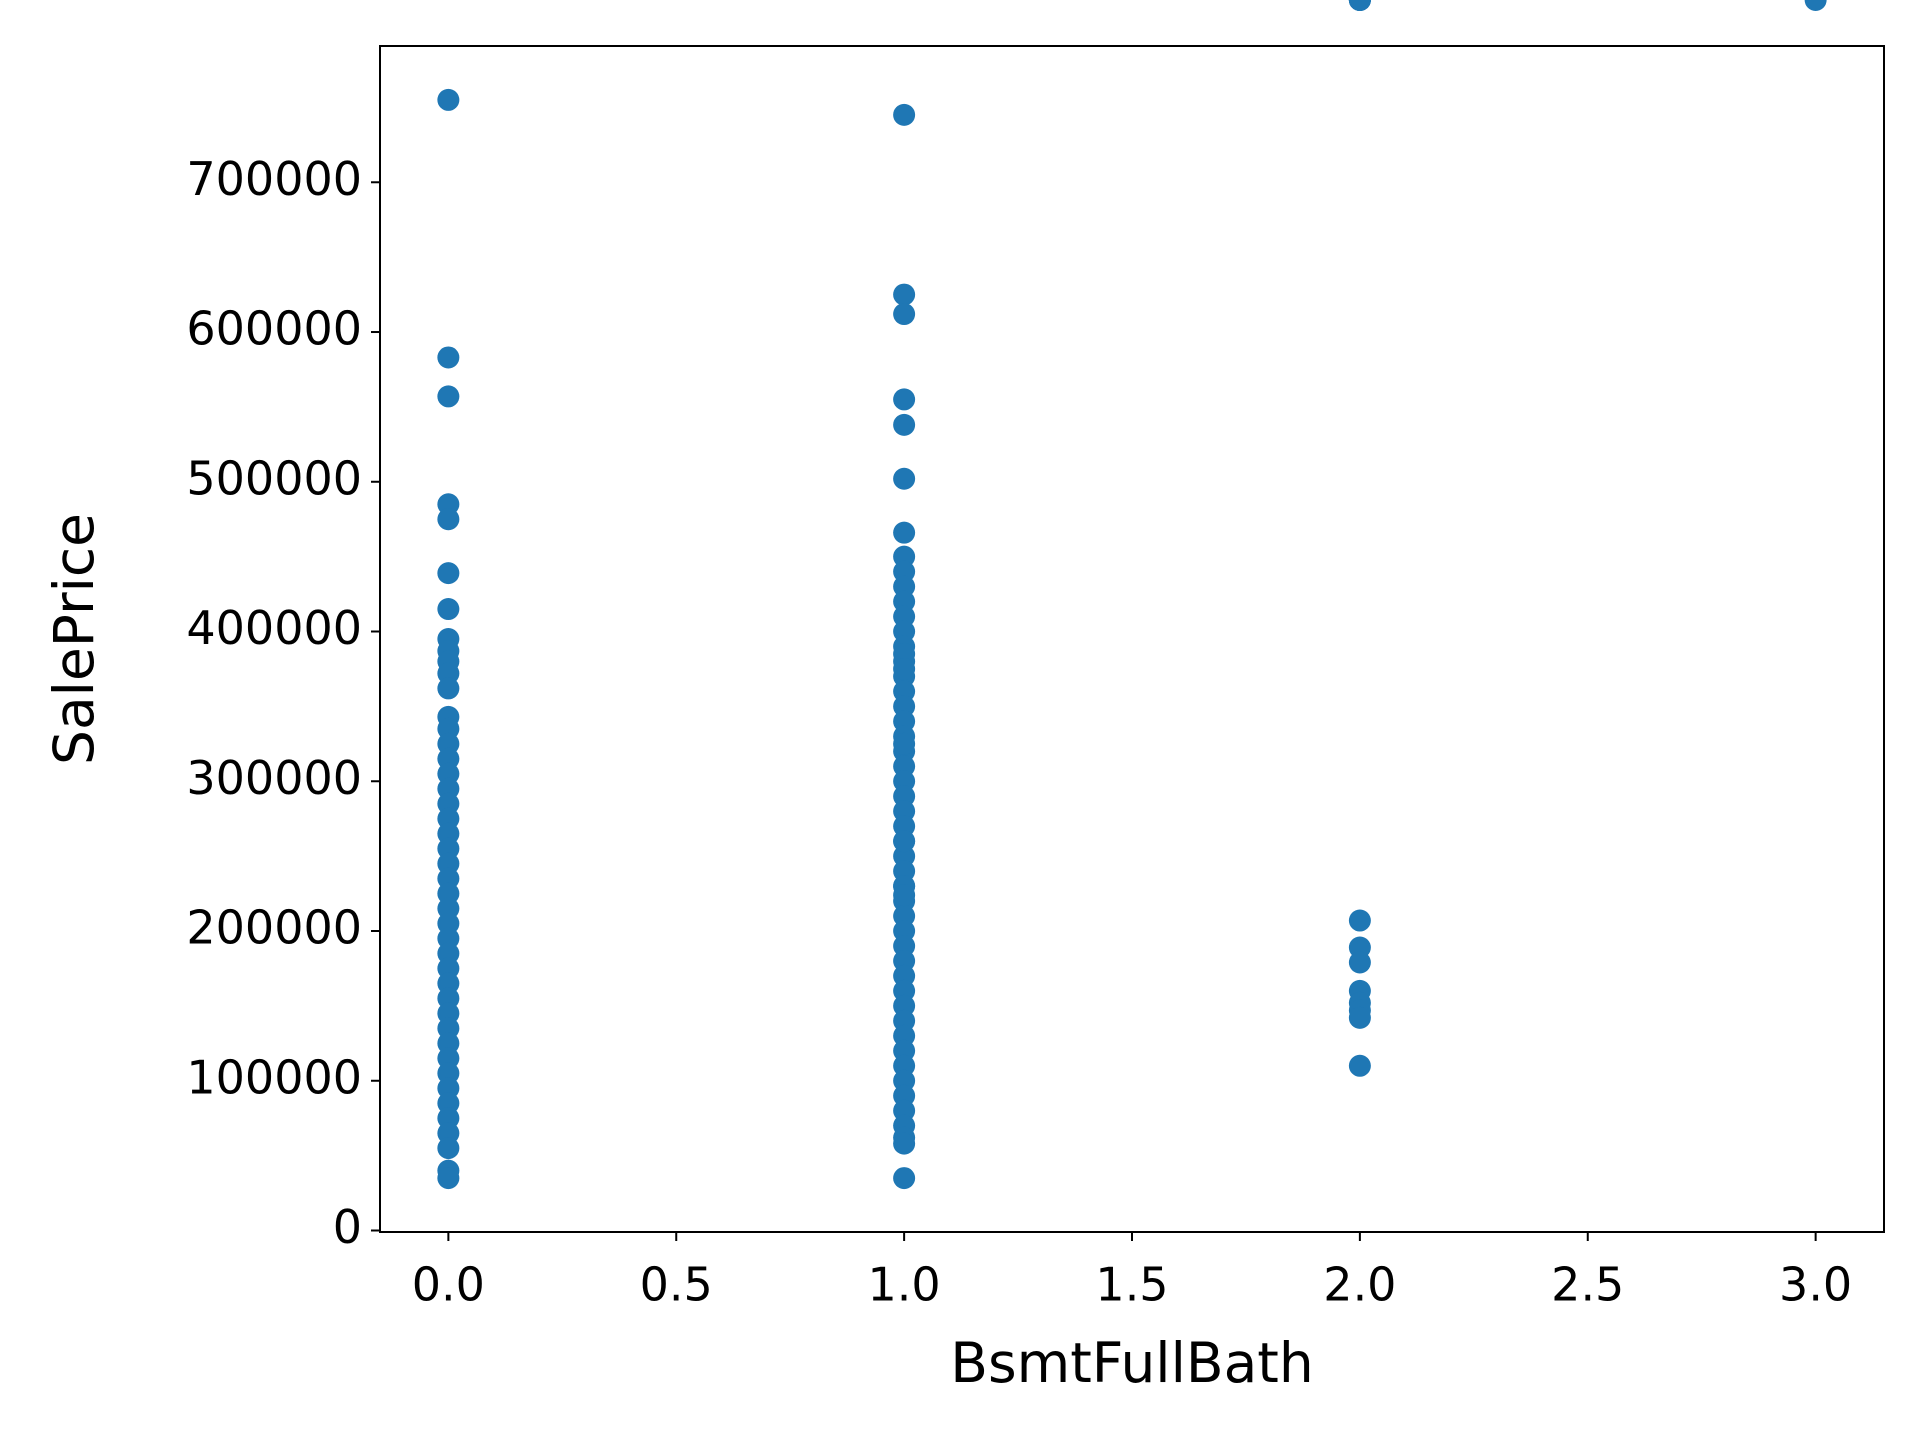 The height and width of the screenshot is (1440, 1920). What do you see at coordinates (274, 329) in the screenshot?
I see `y-tick-label: 600000` at bounding box center [274, 329].